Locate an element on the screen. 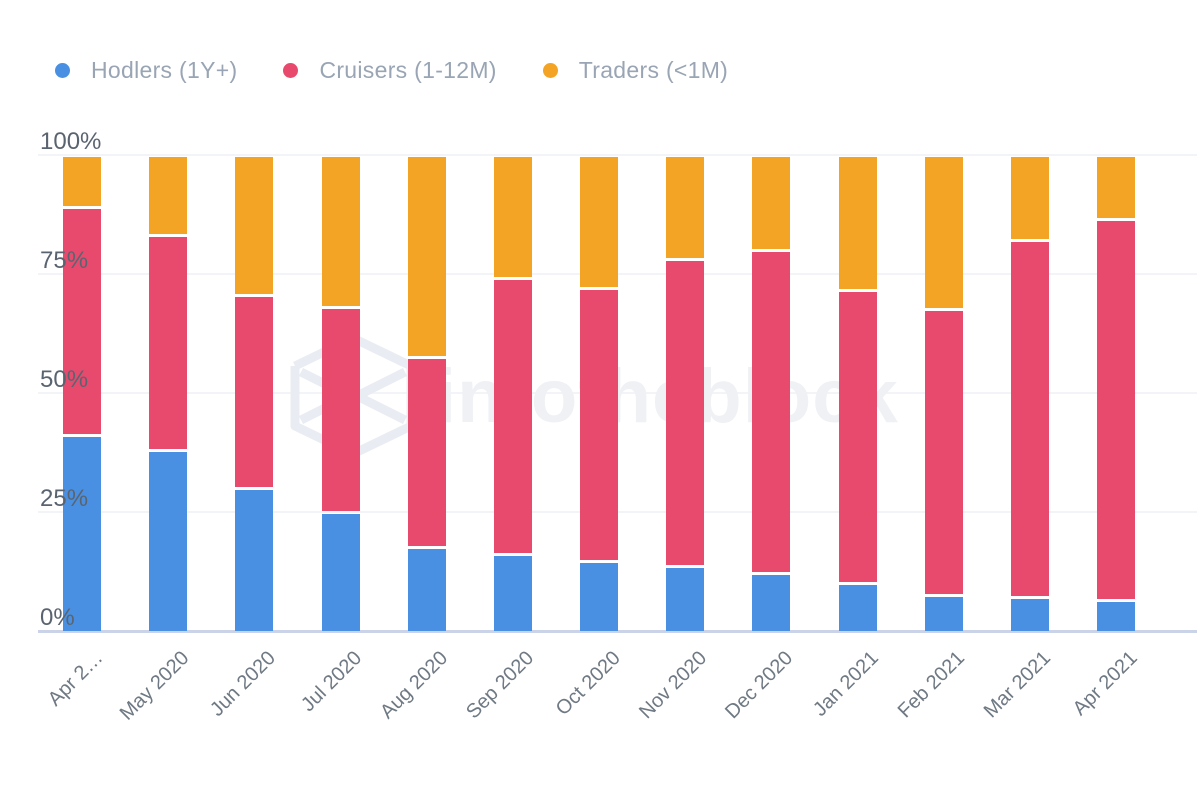 Image resolution: width=1200 pixels, height=800 pixels. x-axis-tick-aug-2020: Aug 2020 is located at coordinates (414, 685).